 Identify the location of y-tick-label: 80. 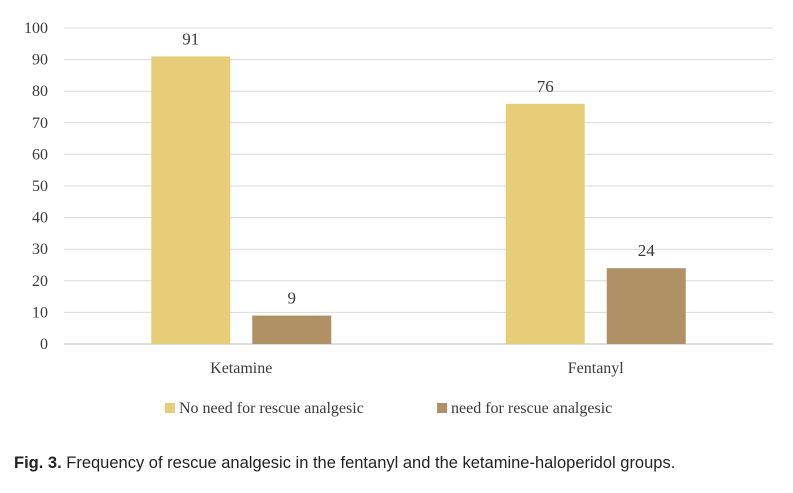
(40, 91).